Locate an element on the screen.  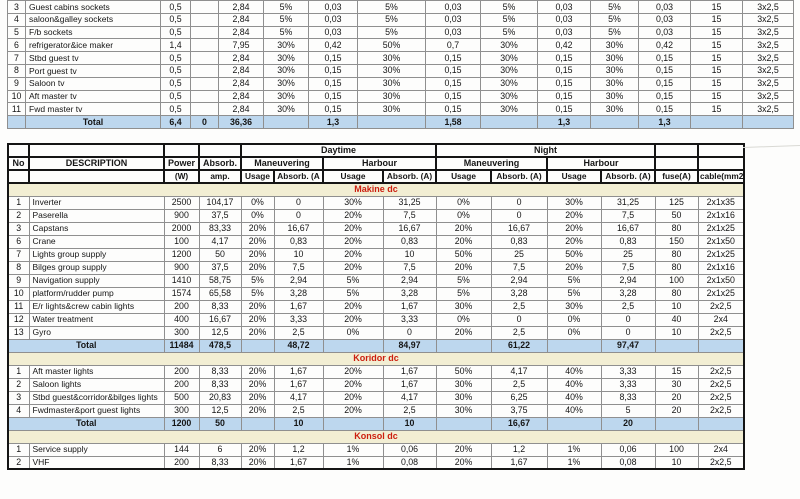
value-cell: 10 is located at coordinates (298, 254).